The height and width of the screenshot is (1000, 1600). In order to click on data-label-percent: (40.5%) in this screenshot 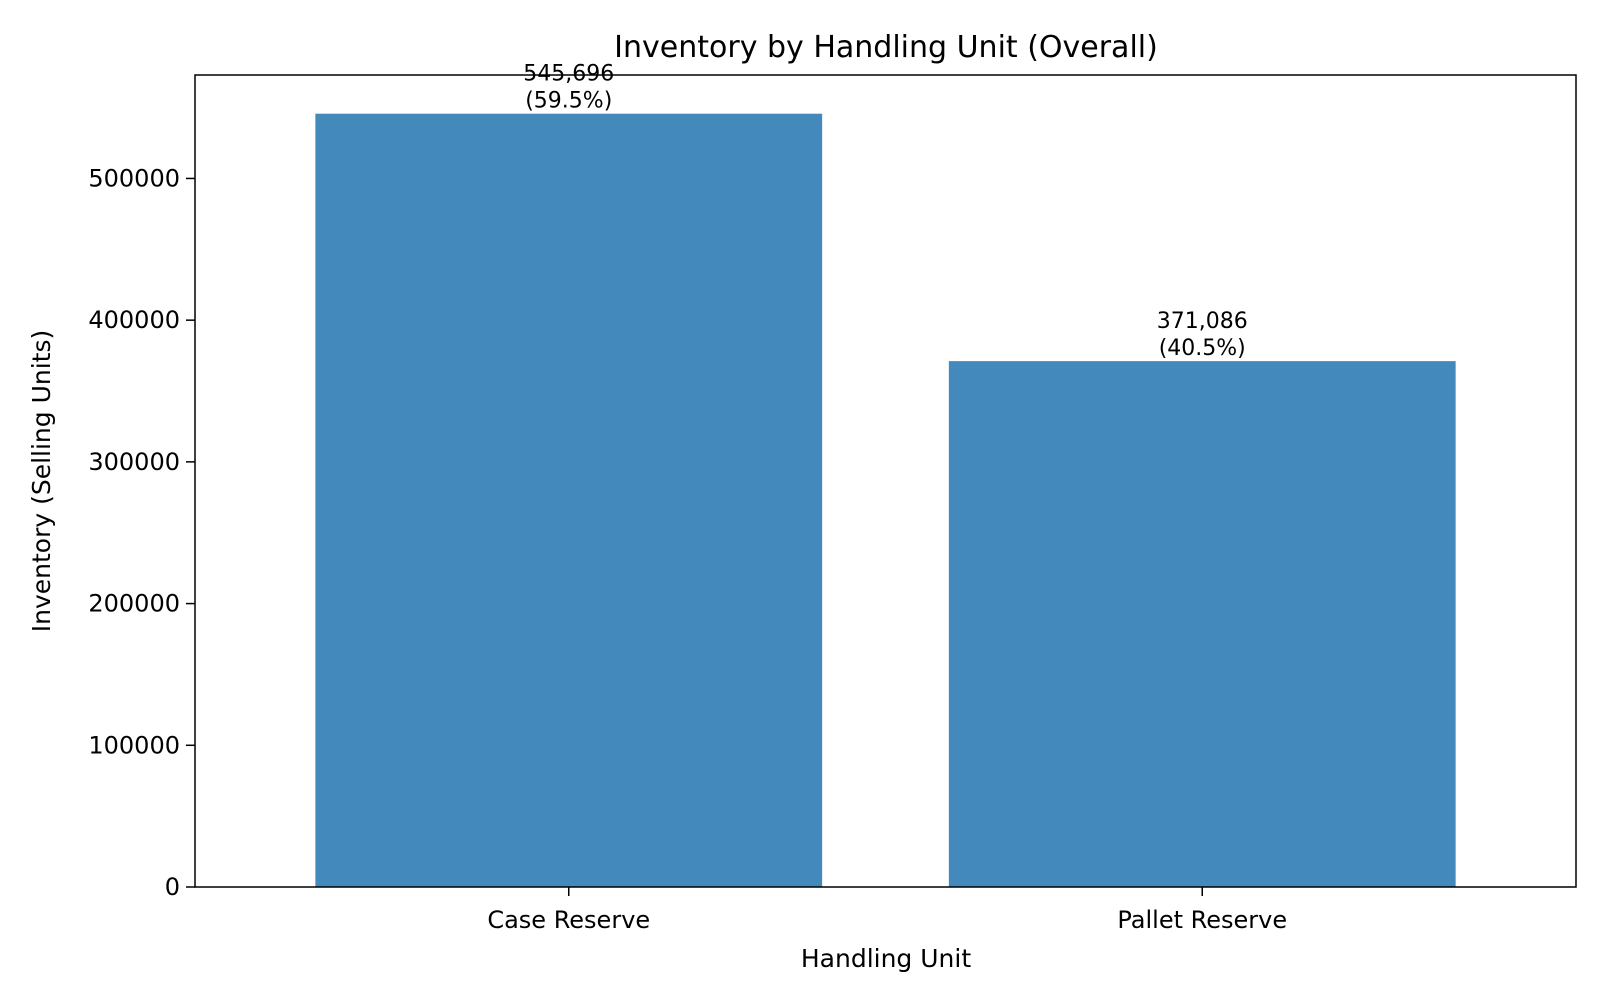, I will do `click(1202, 348)`.